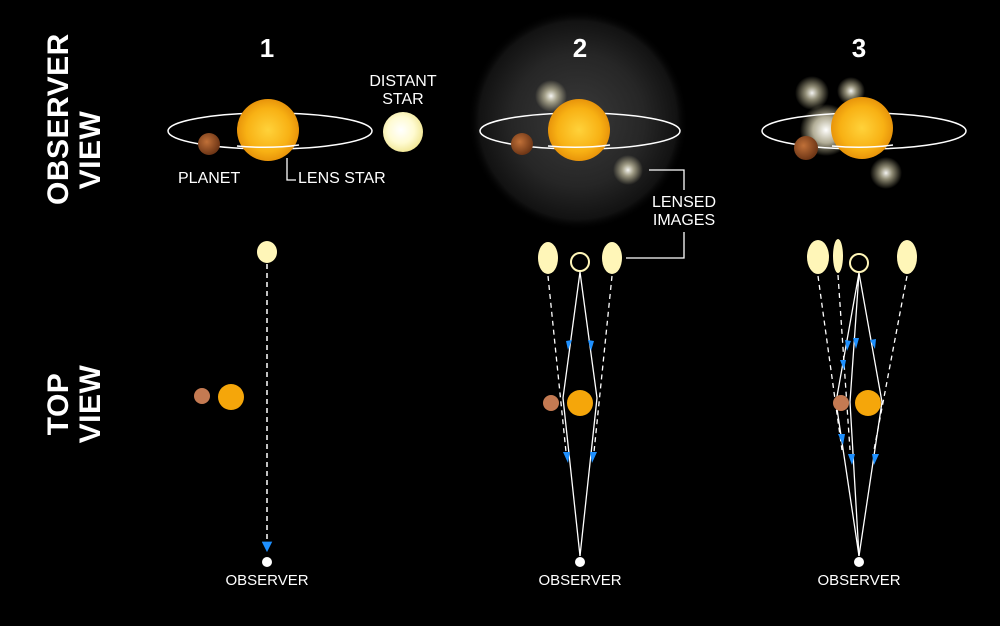 This screenshot has height=626, width=1000. Describe the element at coordinates (684, 220) in the screenshot. I see `lensed-images-label-line: IMAGES` at that location.